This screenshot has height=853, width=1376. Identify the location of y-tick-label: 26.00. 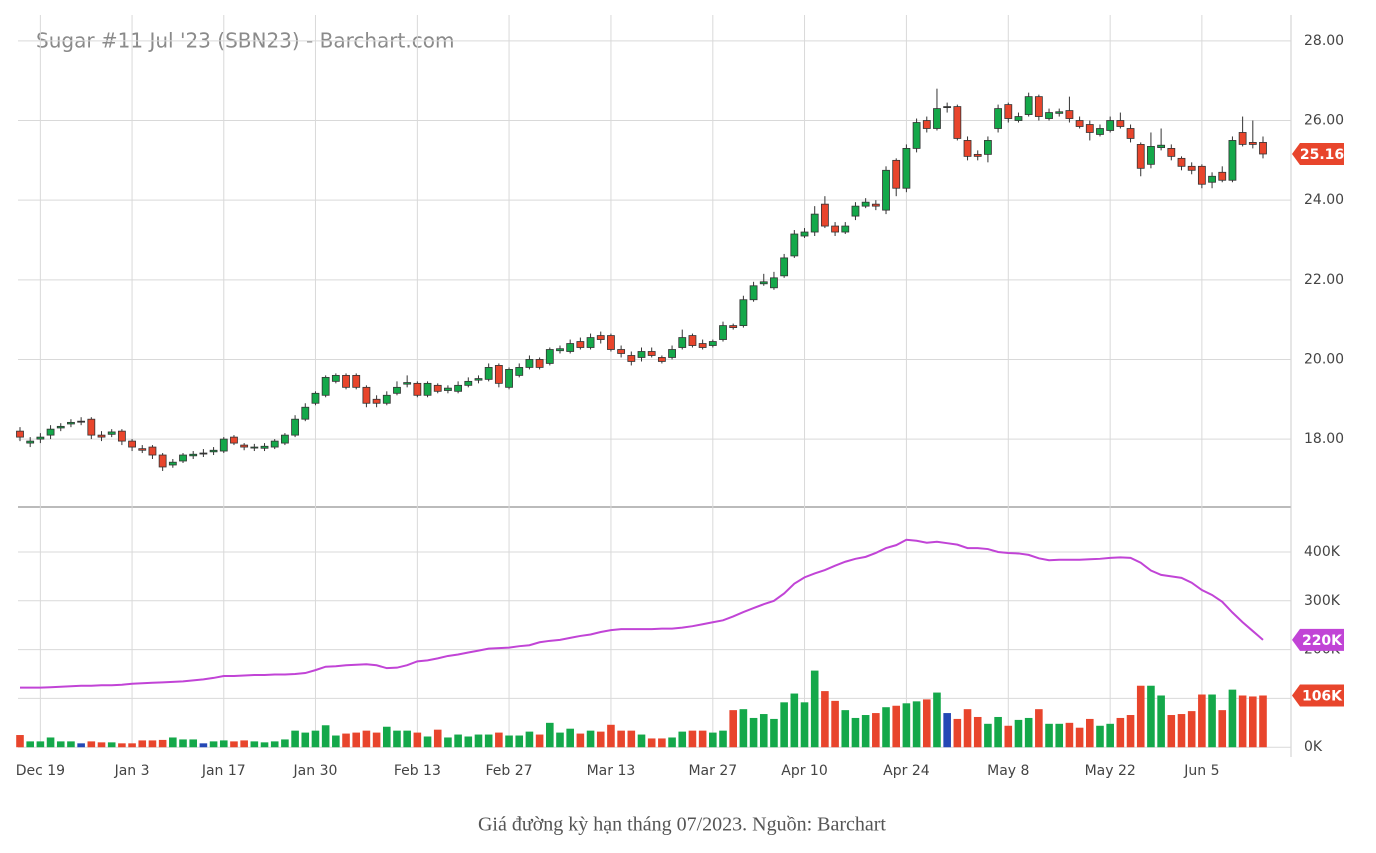
(1324, 121).